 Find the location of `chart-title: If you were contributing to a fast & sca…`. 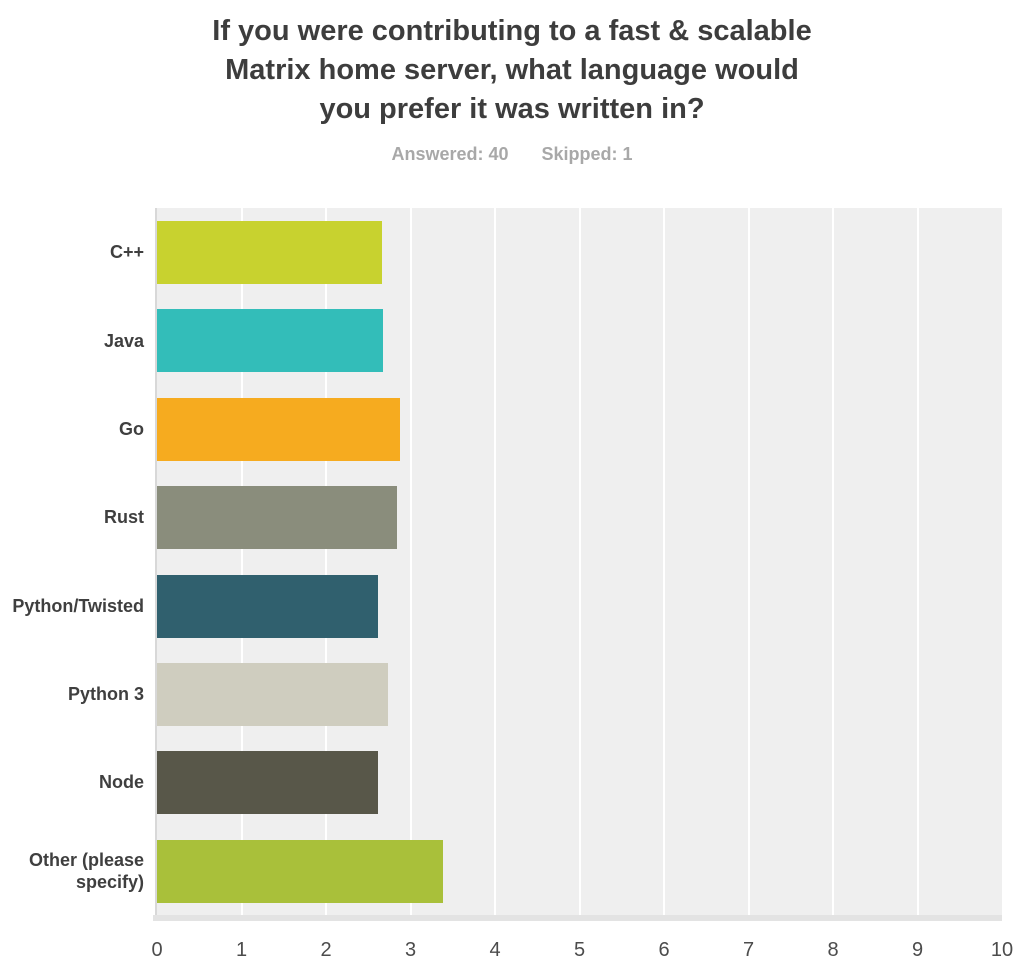

chart-title: If you were contributing to a fast & sca… is located at coordinates (512, 70).